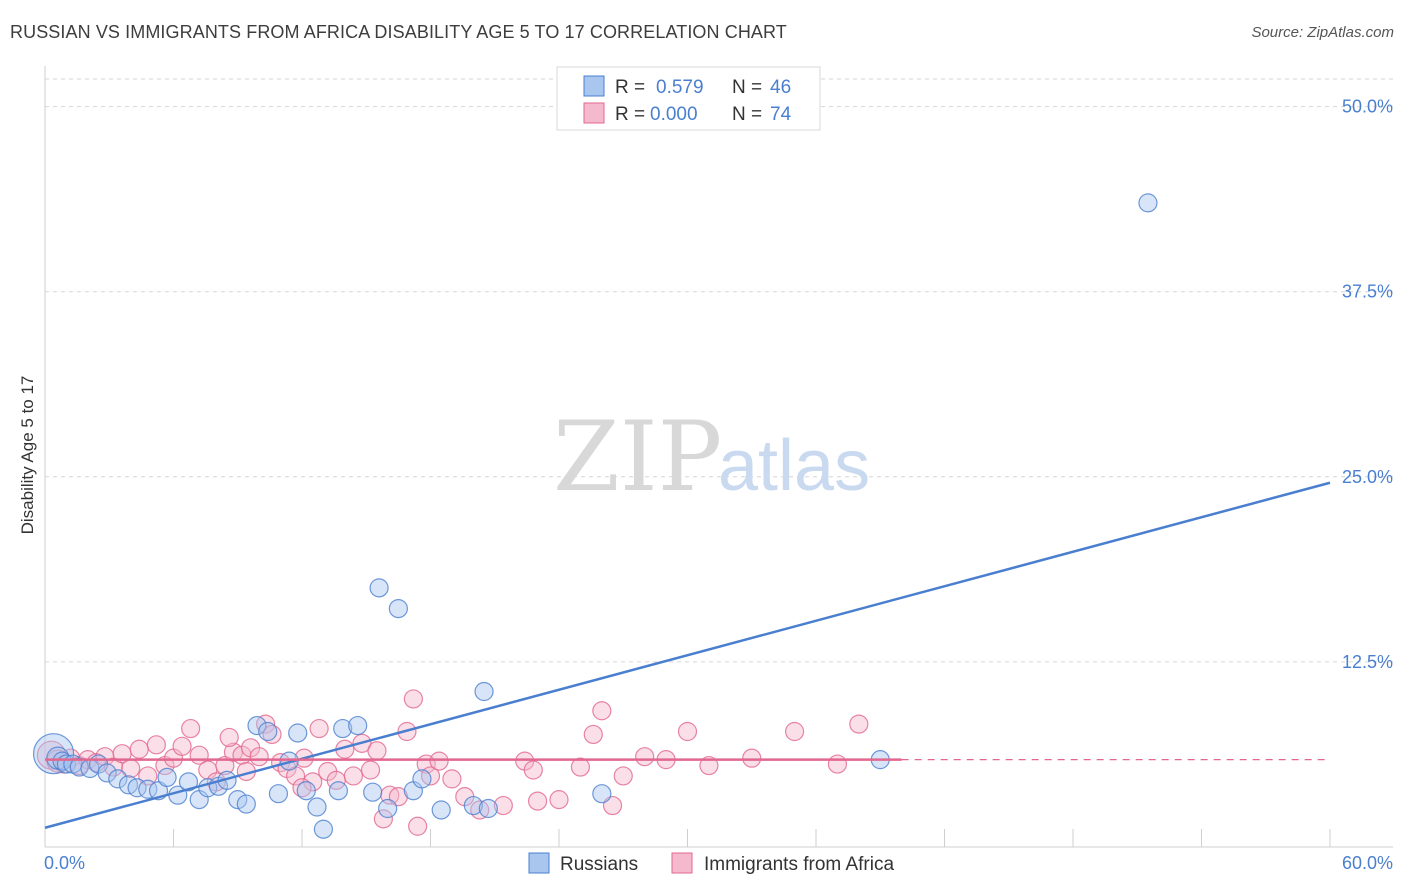  I want to click on legend-r-value-africa: 0.000, so click(674, 114).